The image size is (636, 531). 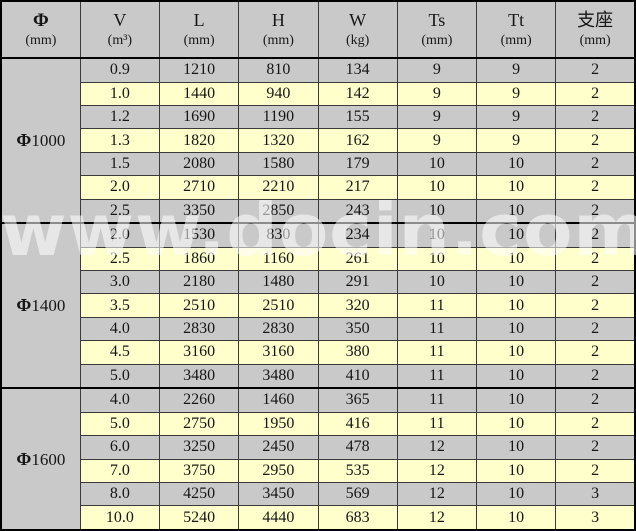 What do you see at coordinates (278, 376) in the screenshot?
I see `table-cell: 3480` at bounding box center [278, 376].